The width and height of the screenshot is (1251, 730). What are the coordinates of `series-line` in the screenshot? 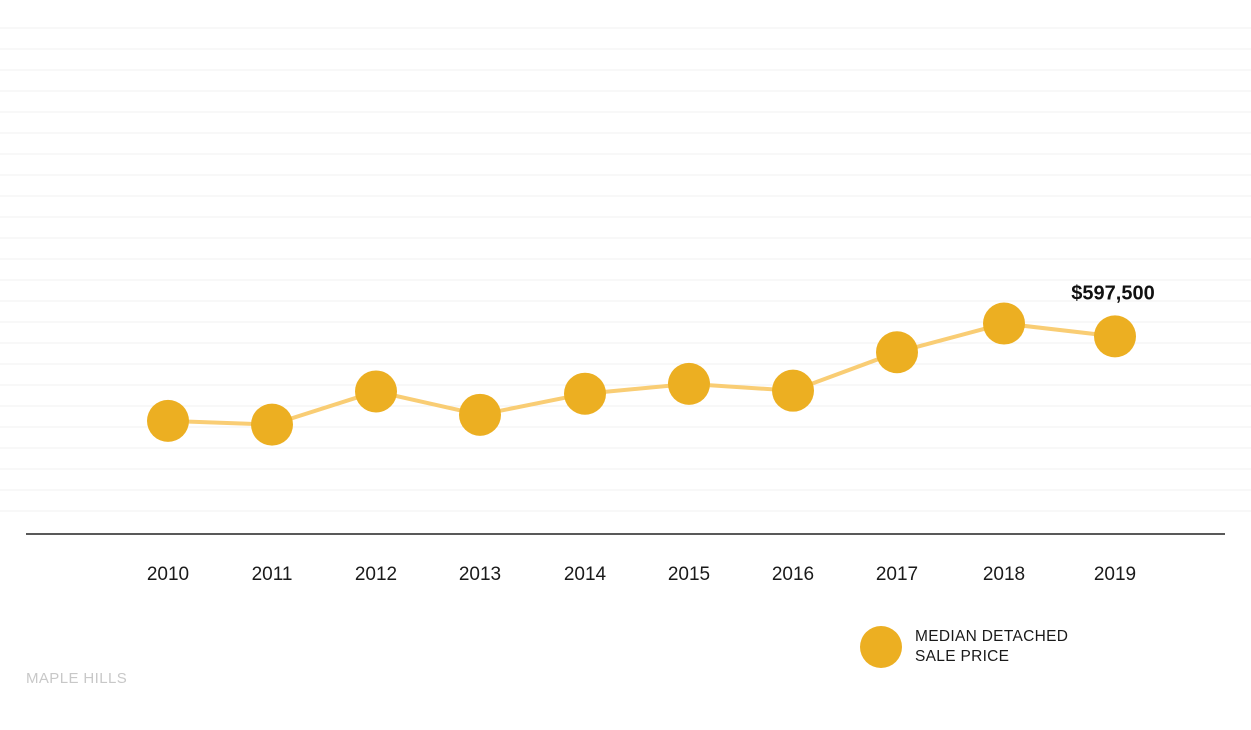 It's located at (641, 374).